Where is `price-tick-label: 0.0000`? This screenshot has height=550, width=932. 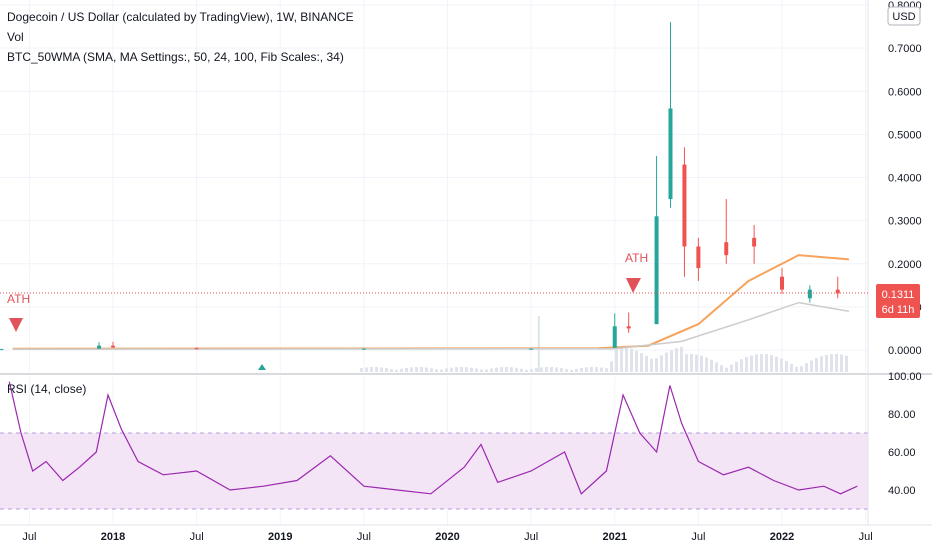
price-tick-label: 0.0000 is located at coordinates (905, 351).